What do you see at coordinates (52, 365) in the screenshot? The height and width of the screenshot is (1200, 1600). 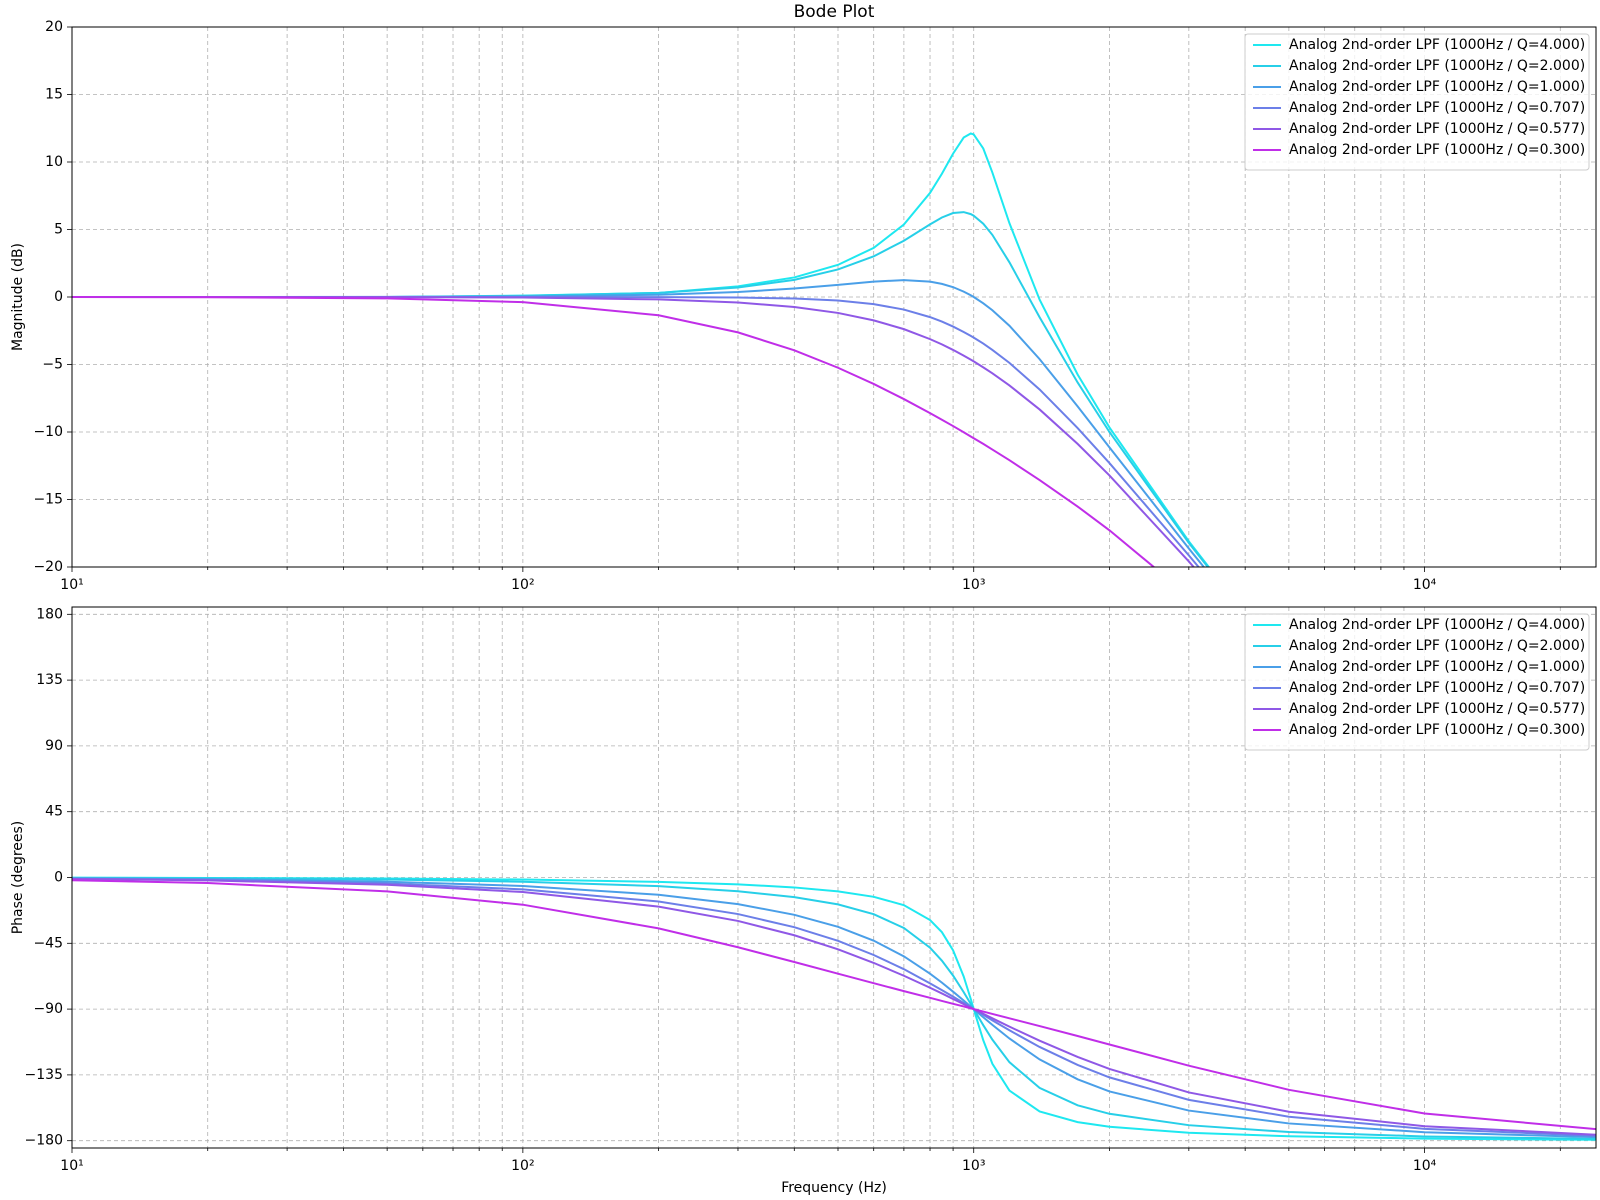 I see `y-tick-label: −5` at bounding box center [52, 365].